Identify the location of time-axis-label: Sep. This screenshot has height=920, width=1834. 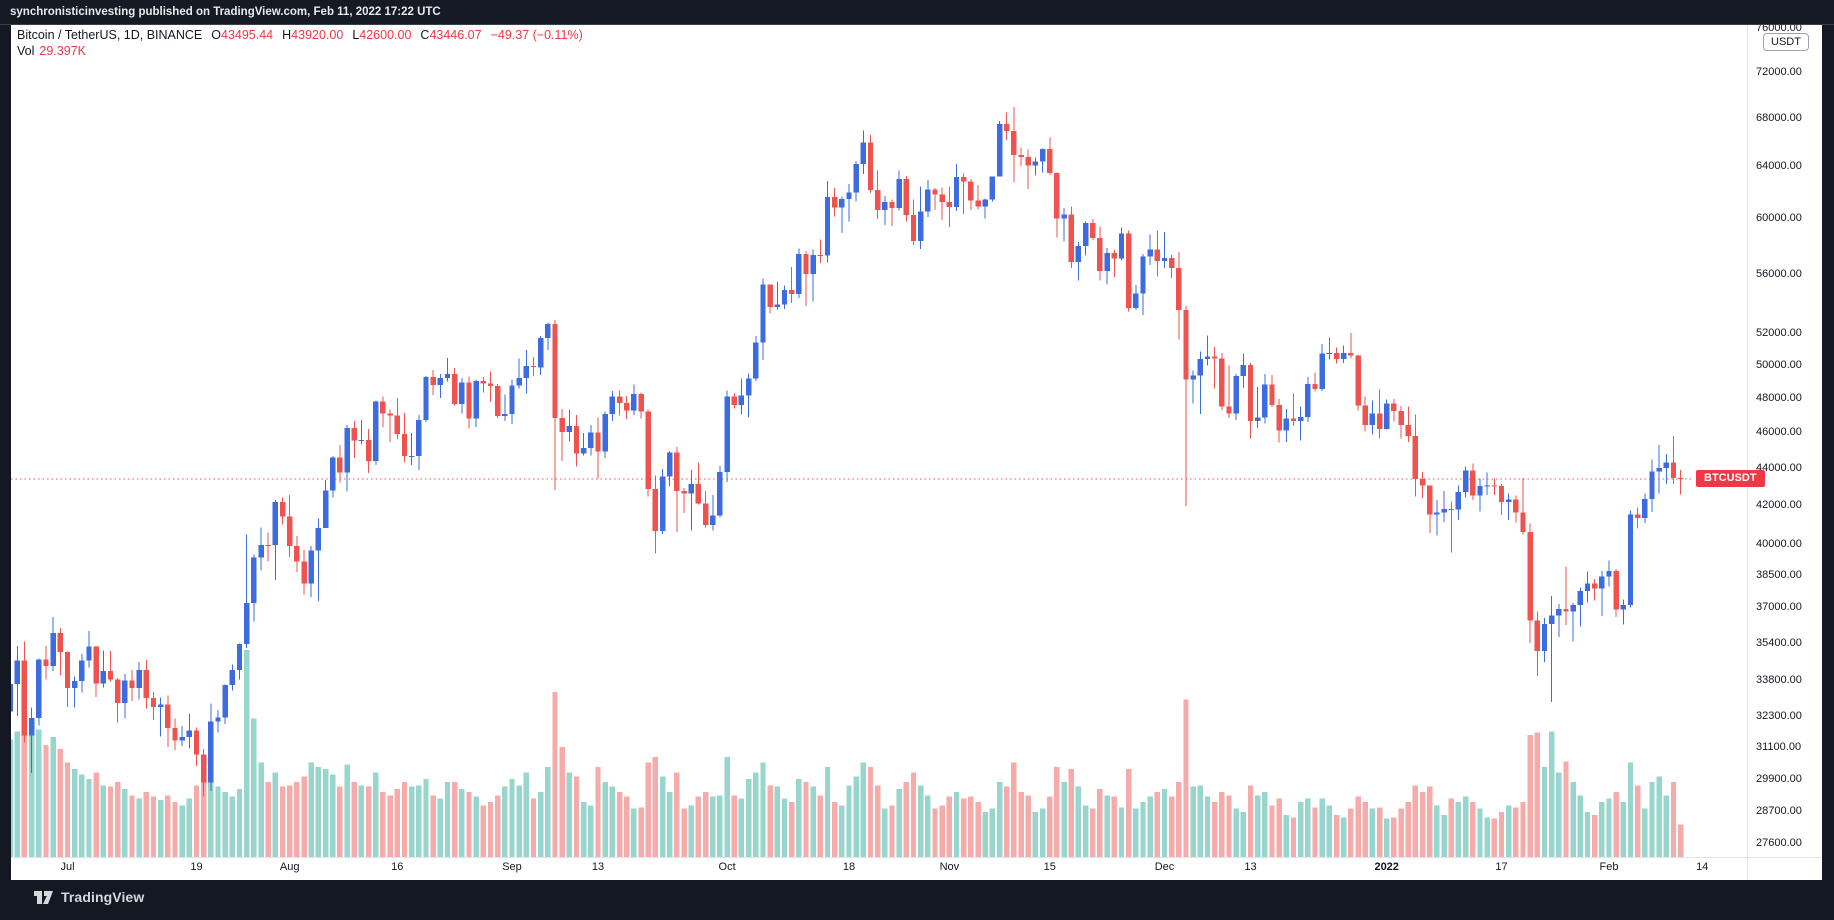
(512, 867).